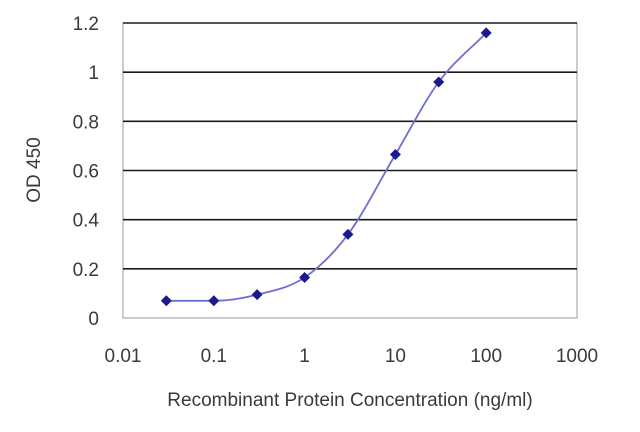 This screenshot has height=432, width=640. What do you see at coordinates (577, 356) in the screenshot?
I see `x-tick-label: 1000` at bounding box center [577, 356].